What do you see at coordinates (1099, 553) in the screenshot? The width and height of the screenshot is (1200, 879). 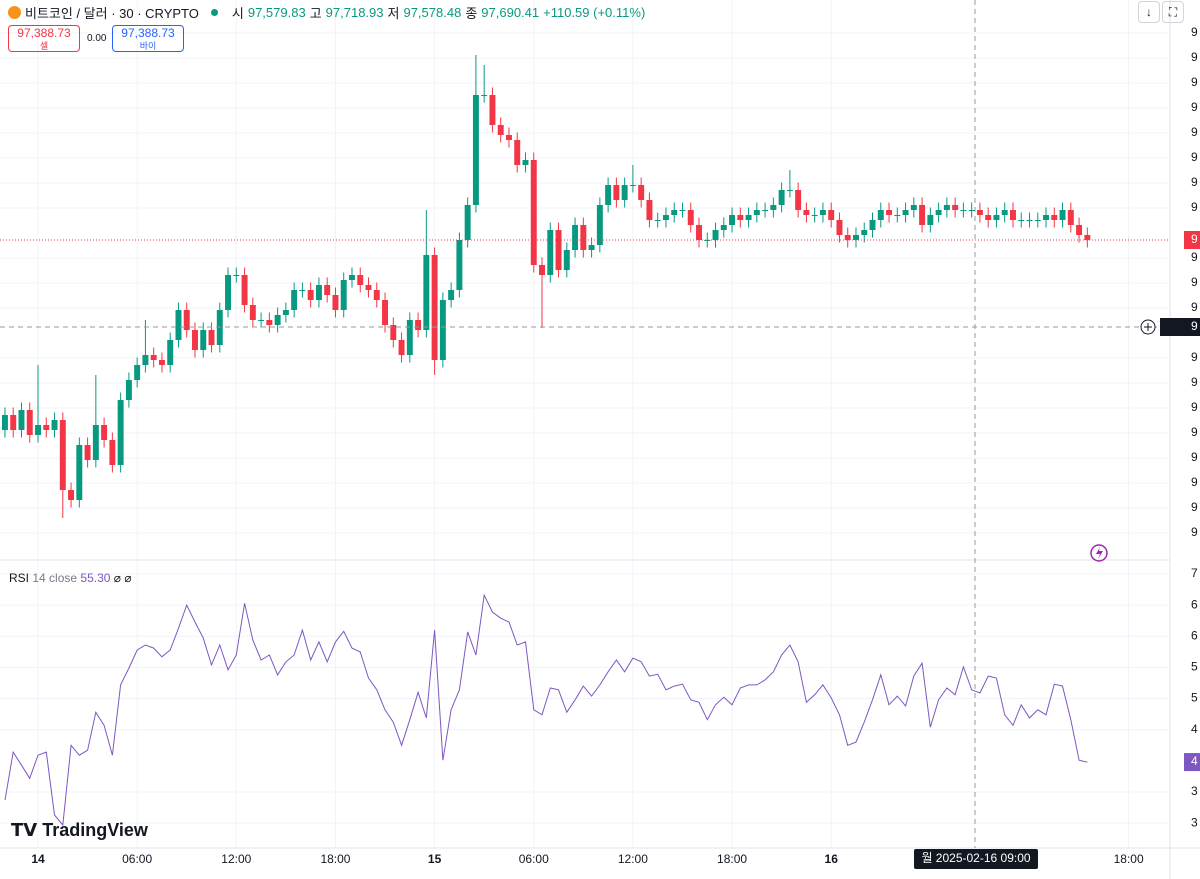 I see `alert-icon` at bounding box center [1099, 553].